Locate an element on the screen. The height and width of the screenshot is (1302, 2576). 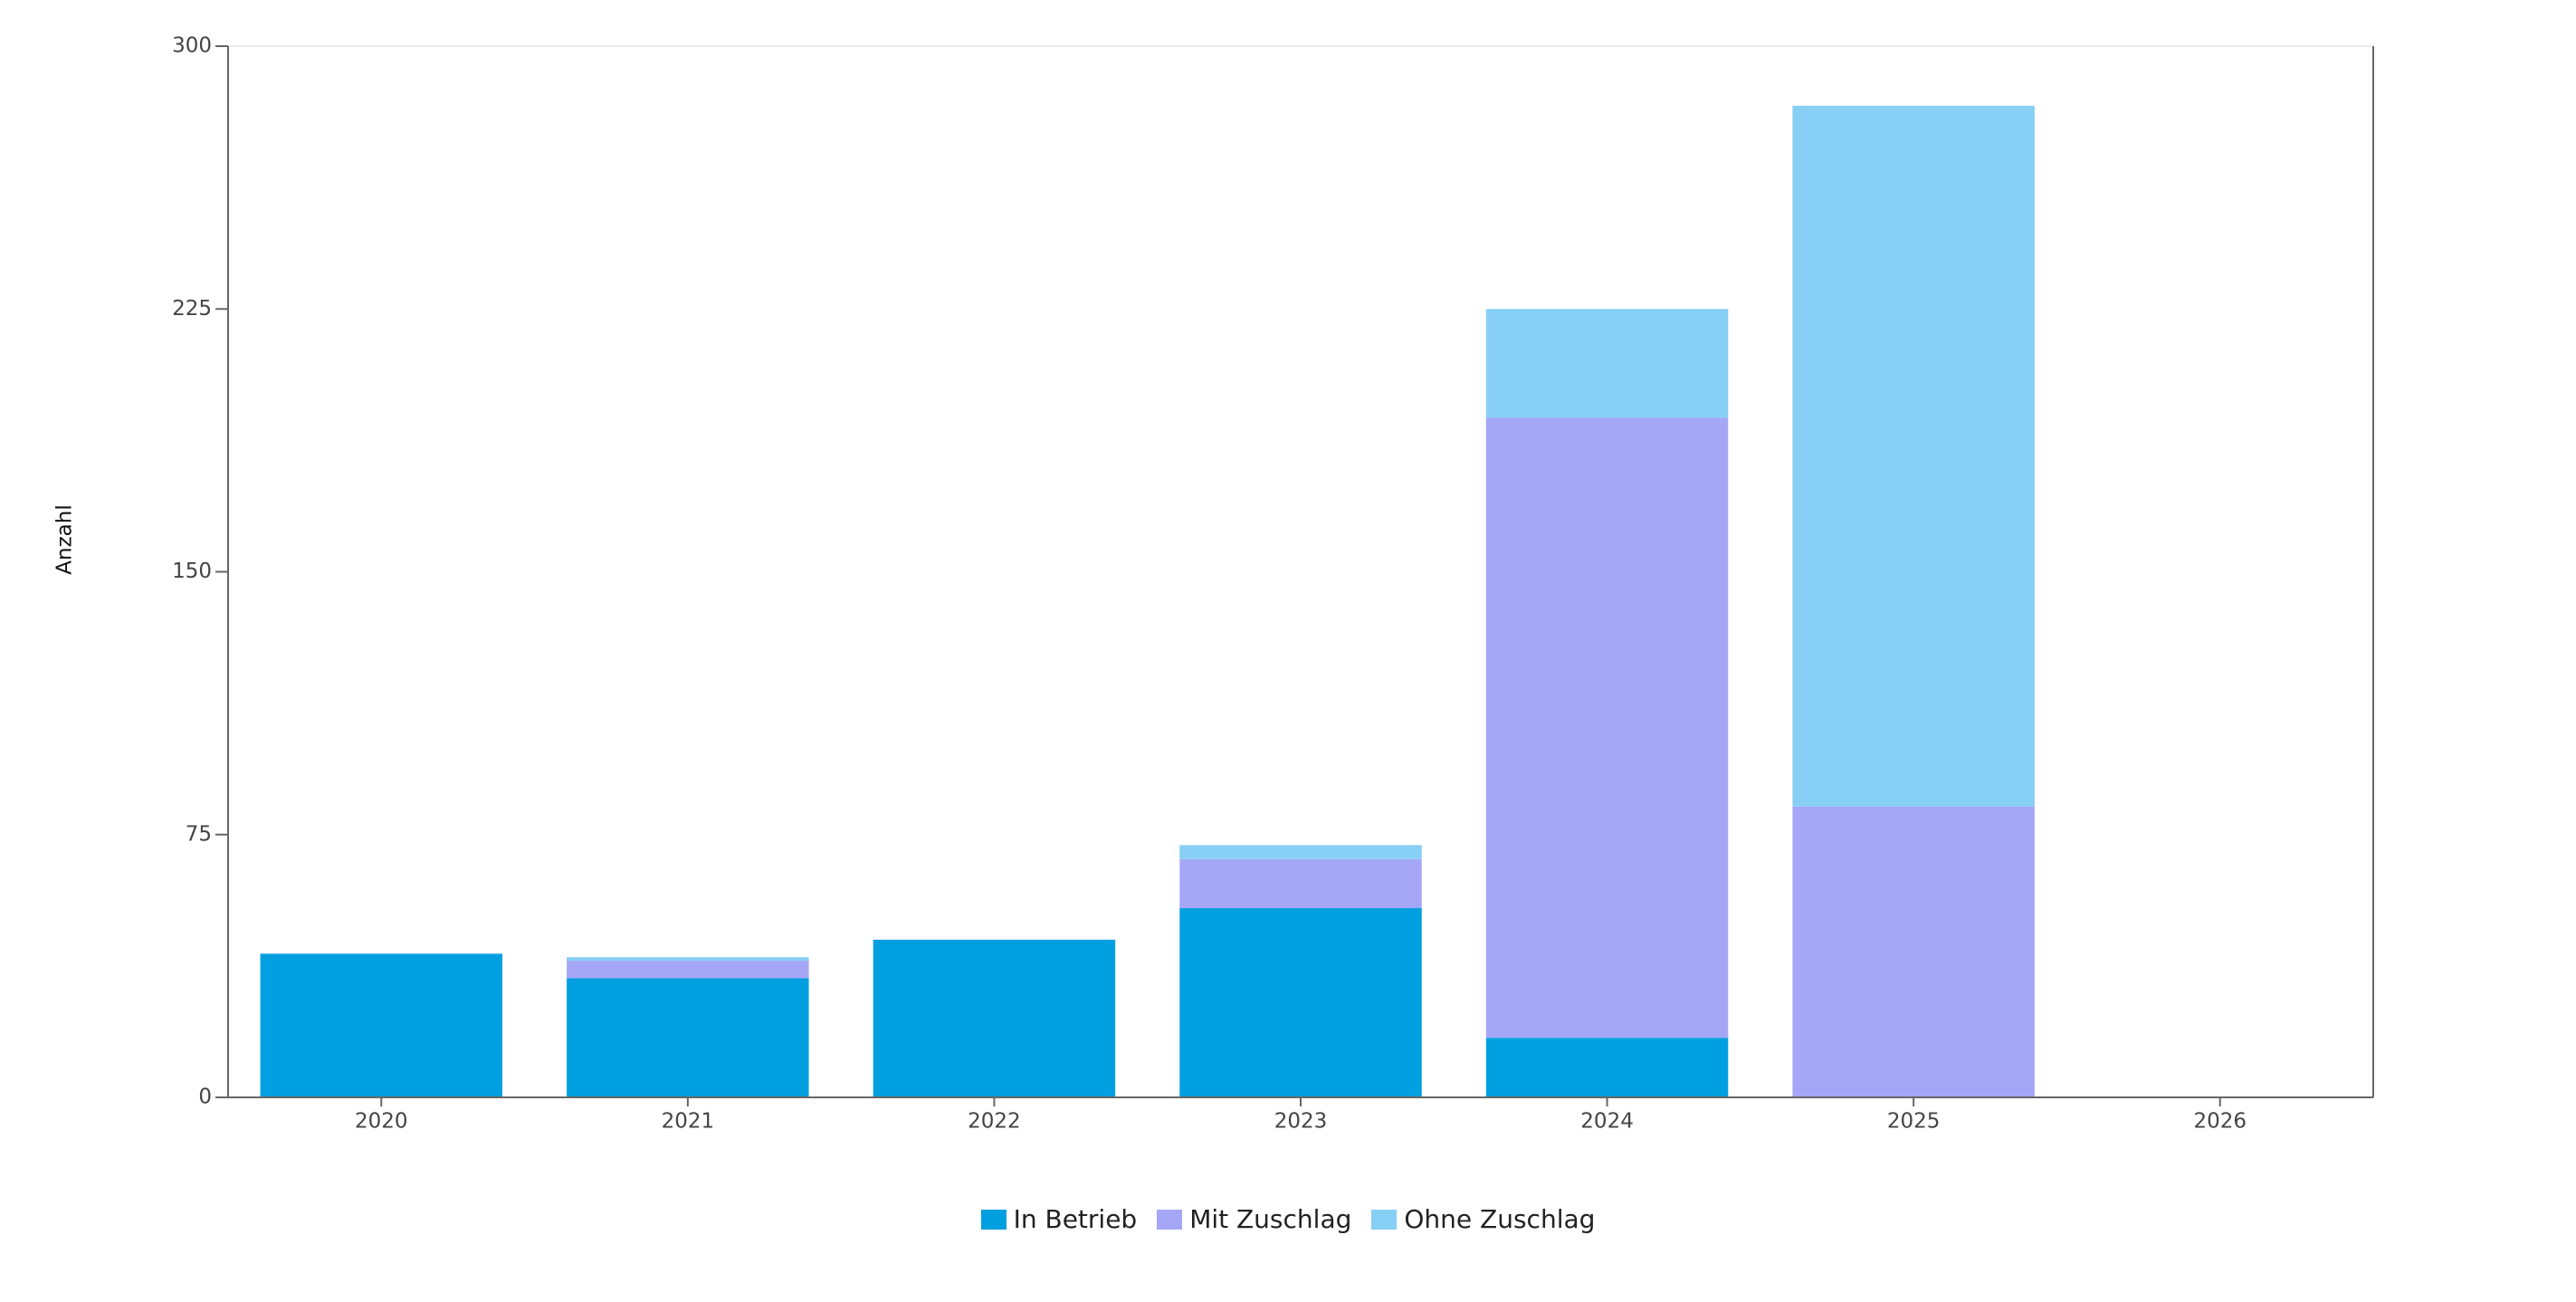
x-tick-label: 2020 is located at coordinates (382, 1122).